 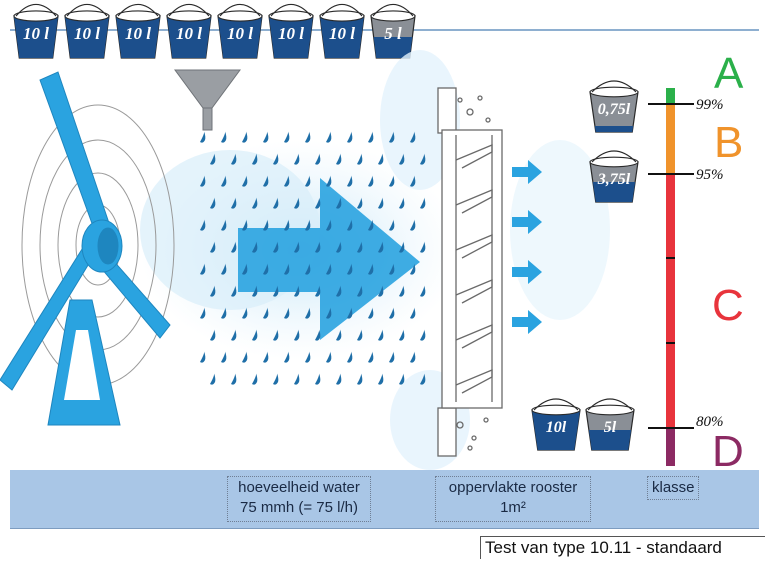 What do you see at coordinates (470, 272) in the screenshot?
I see `grille-cross-section` at bounding box center [470, 272].